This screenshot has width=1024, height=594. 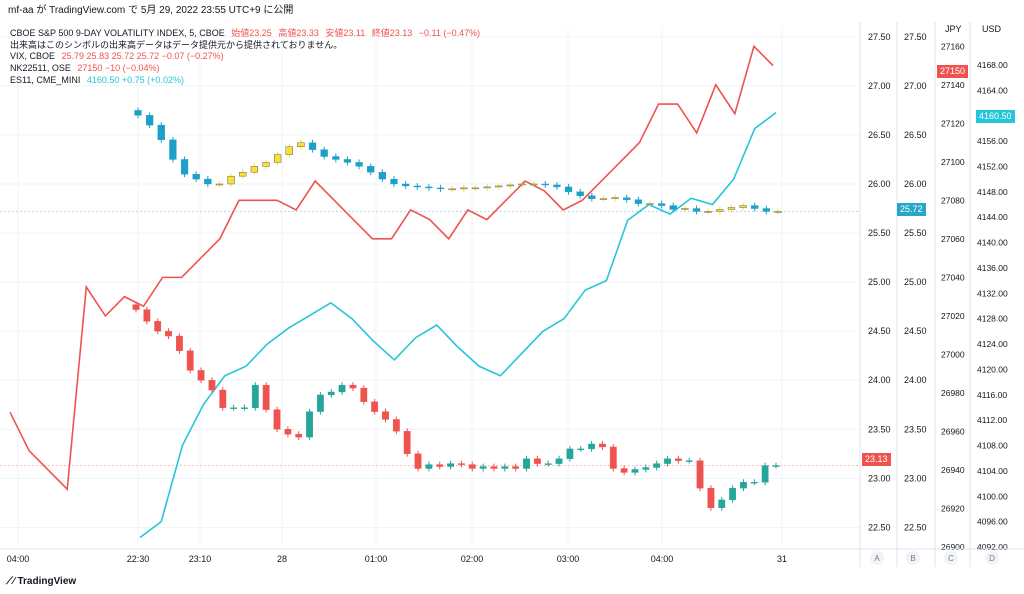 I want to click on legend-vix9d-low: 安値23.11, so click(x=345, y=33).